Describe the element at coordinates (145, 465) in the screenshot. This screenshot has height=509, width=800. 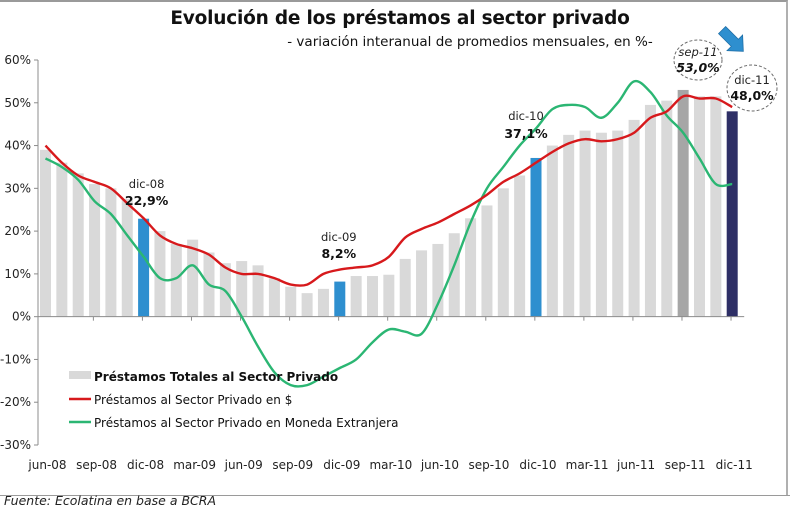
I see `x-tick-label: dic-08` at that location.